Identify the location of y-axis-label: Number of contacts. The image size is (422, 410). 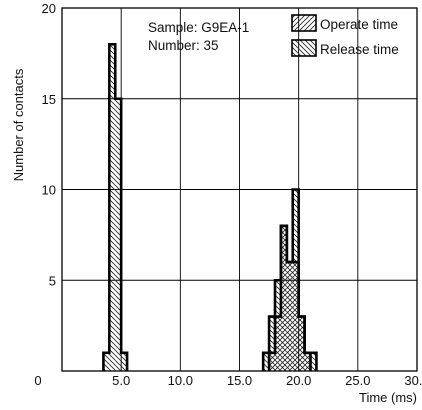
(18, 124).